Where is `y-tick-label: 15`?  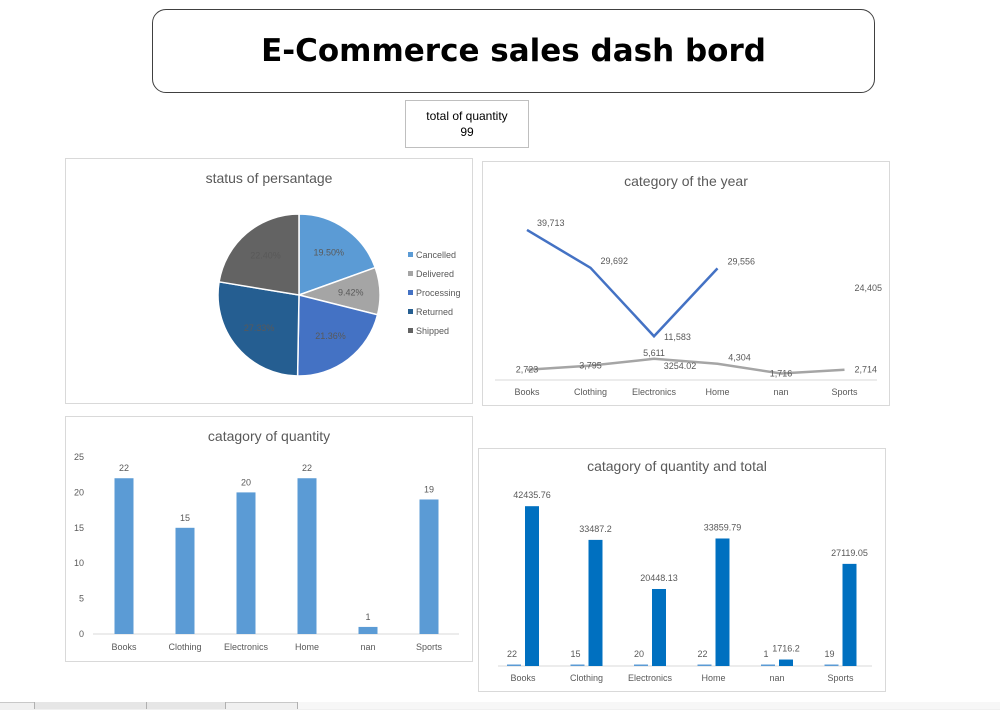 y-tick-label: 15 is located at coordinates (79, 528).